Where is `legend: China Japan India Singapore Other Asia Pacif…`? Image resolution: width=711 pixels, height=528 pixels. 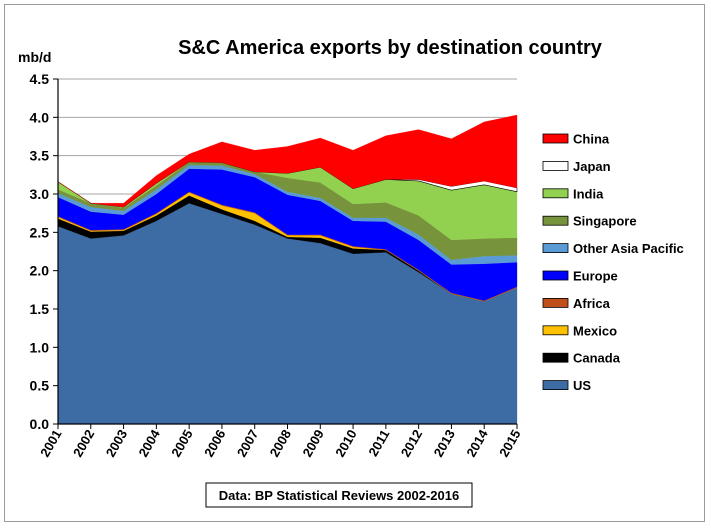
legend: China Japan India Singapore Other Asia Pacif… is located at coordinates (613, 262).